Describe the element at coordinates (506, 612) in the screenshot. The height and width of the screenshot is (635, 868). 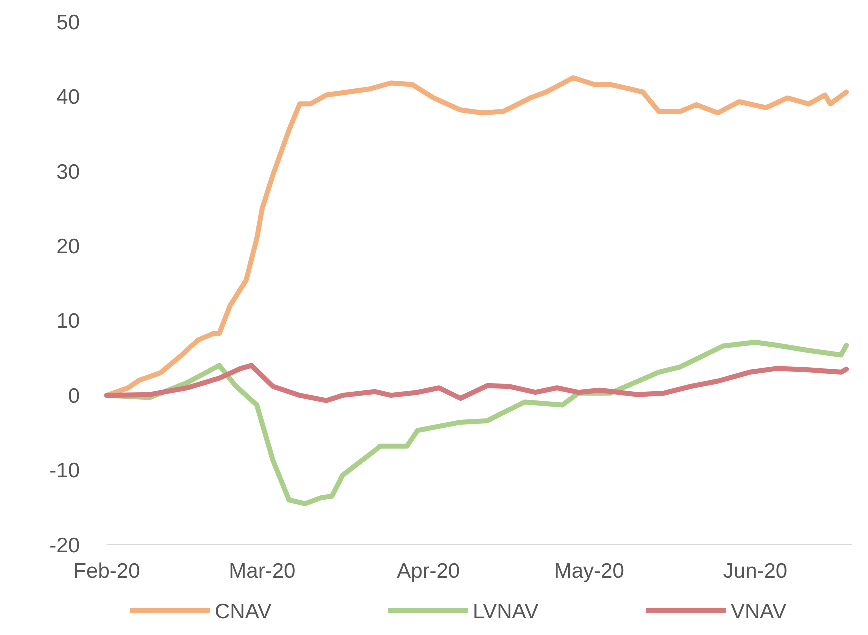
I see `legend-label: LVNAV` at that location.